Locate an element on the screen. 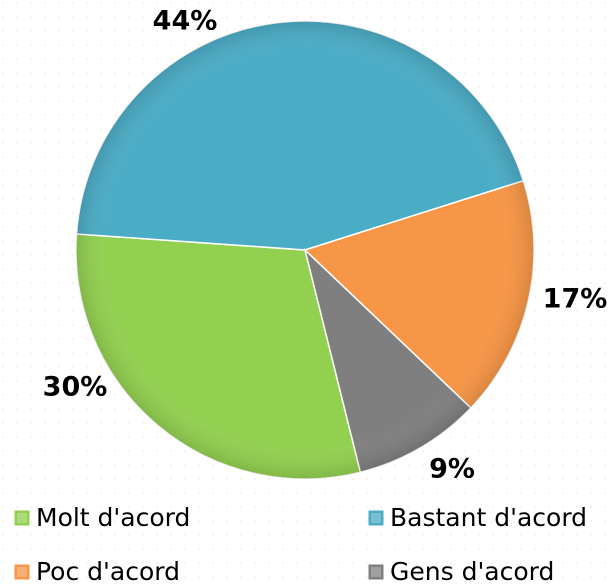  data-label: 30% is located at coordinates (75, 387).